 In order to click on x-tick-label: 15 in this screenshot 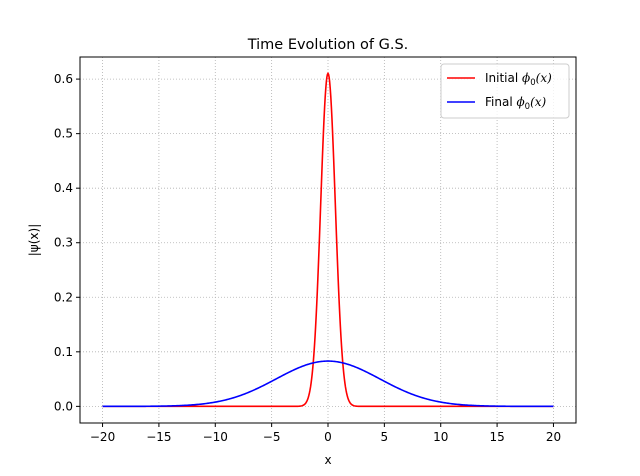, I will do `click(496, 437)`.